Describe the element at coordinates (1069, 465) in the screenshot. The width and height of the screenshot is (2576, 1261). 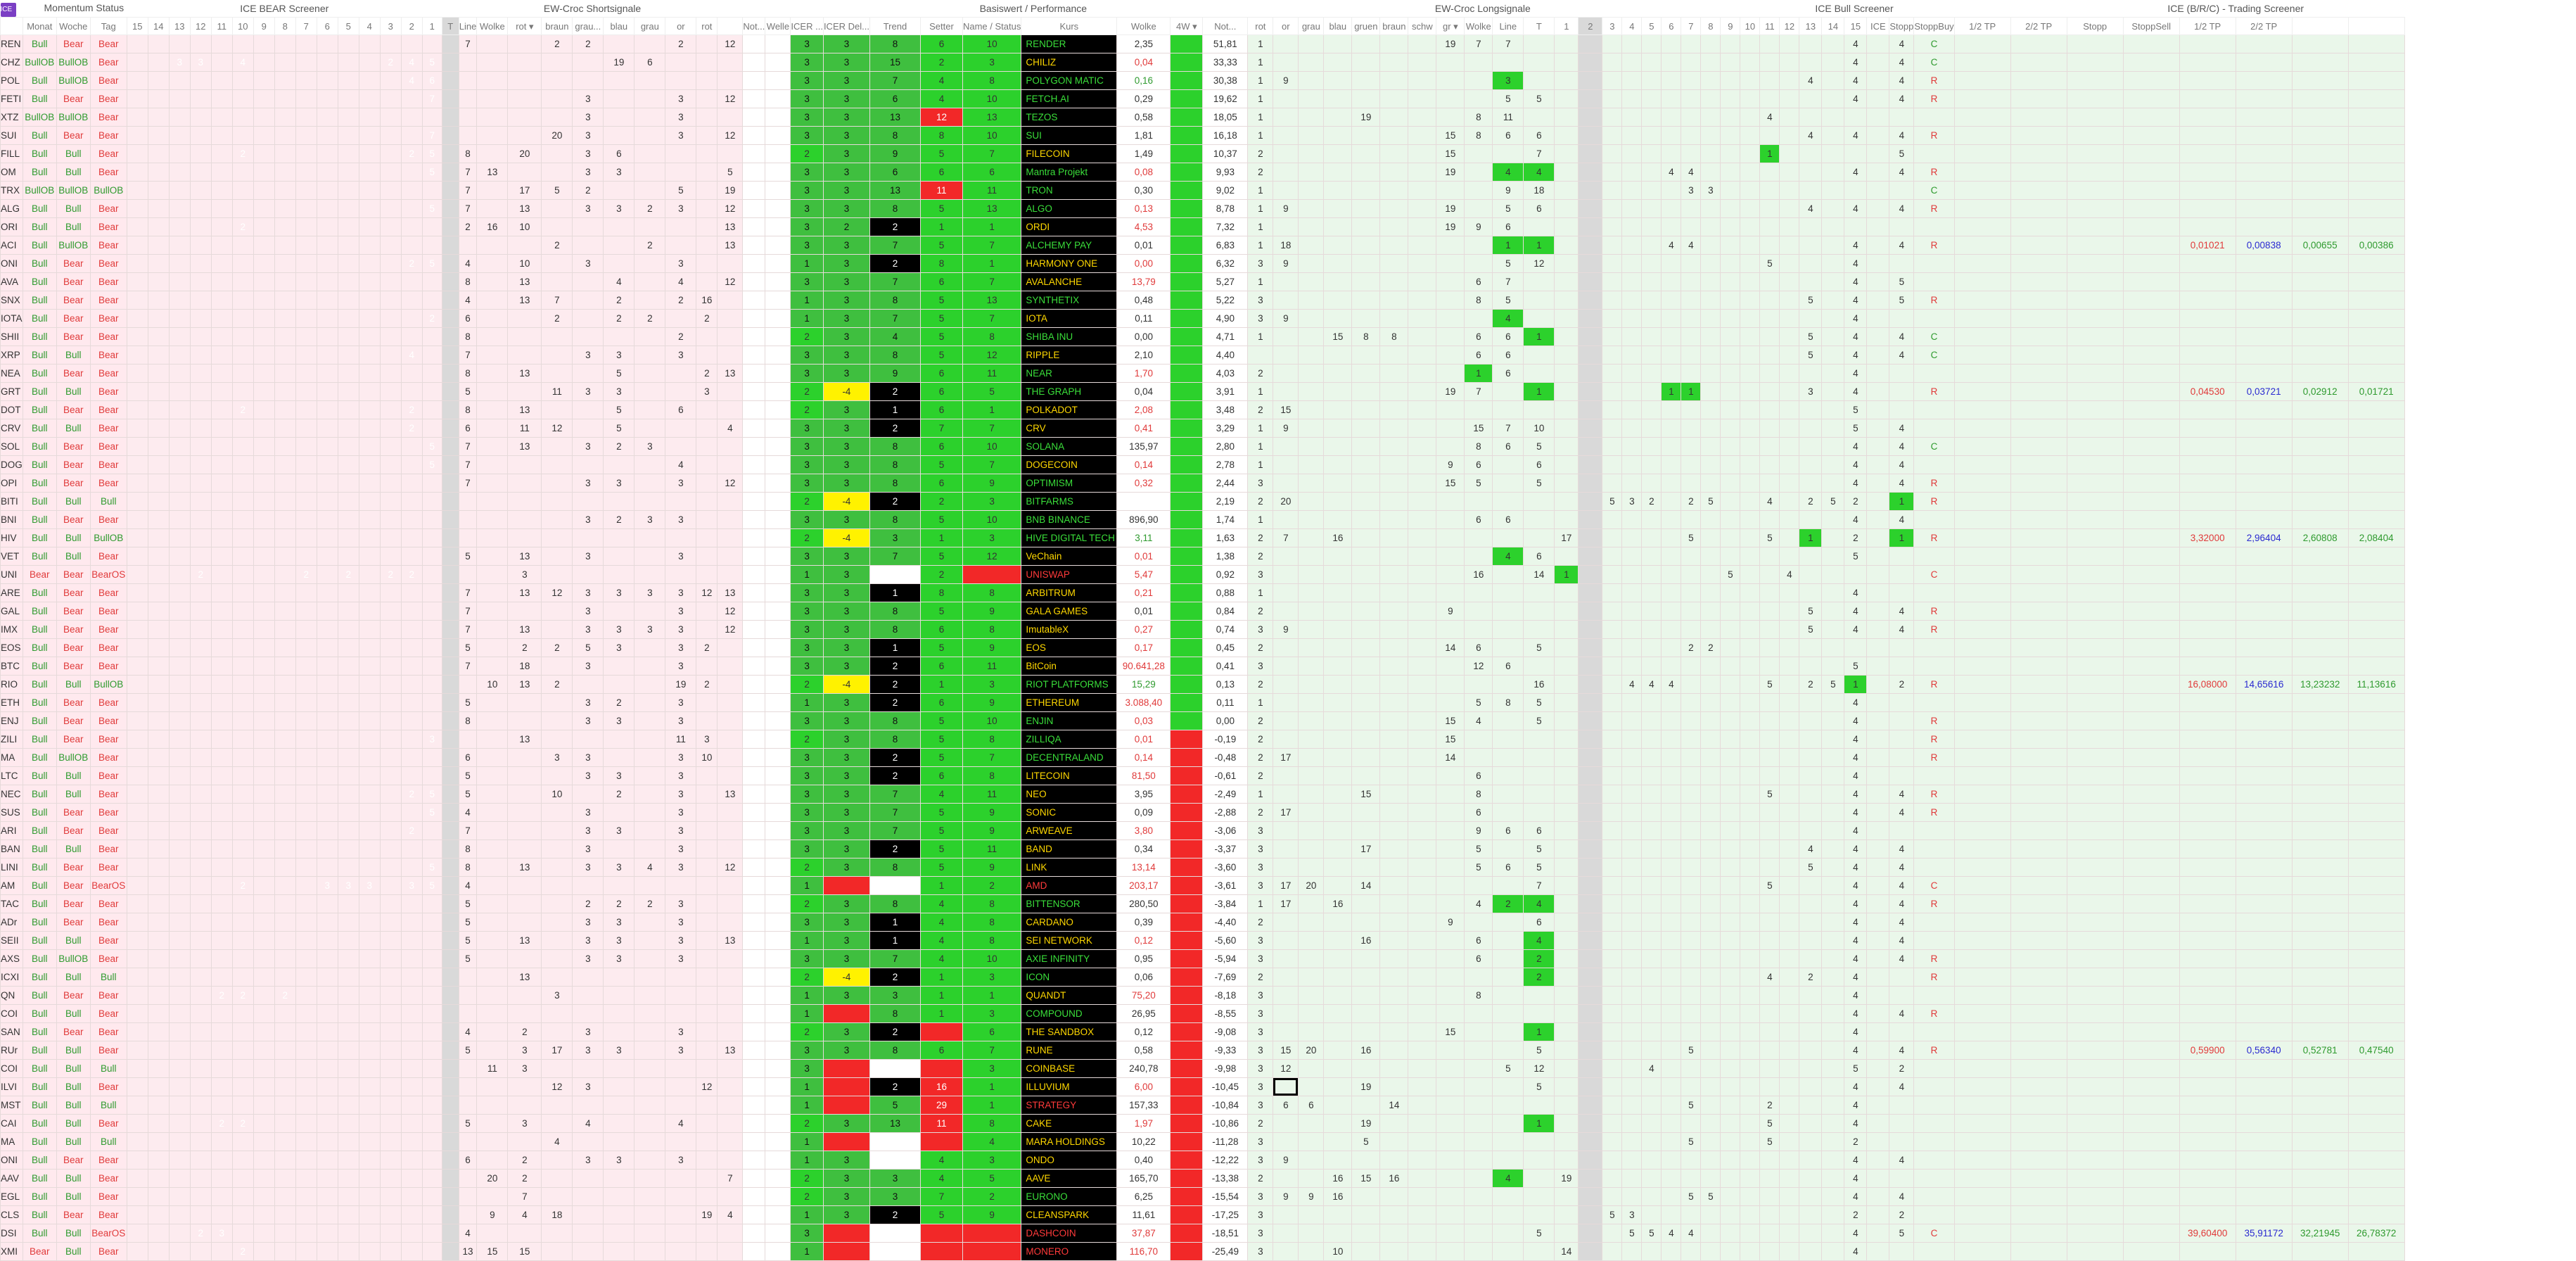
I see `asset-name: DOGECOIN` at that location.